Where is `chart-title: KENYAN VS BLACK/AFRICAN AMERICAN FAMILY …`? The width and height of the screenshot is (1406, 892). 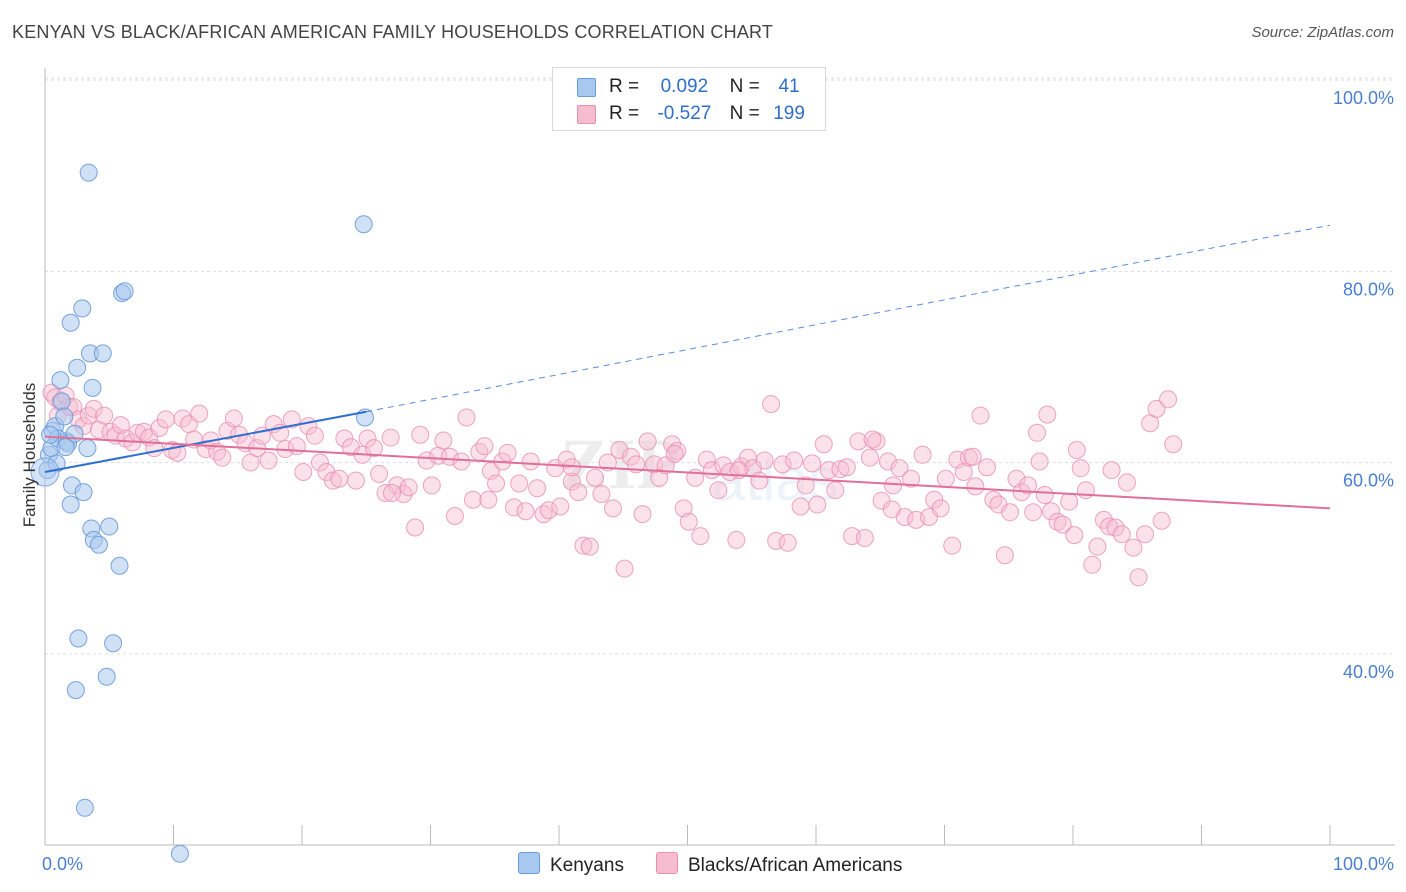
chart-title: KENYAN VS BLACK/AFRICAN AMERICAN FAMILY … is located at coordinates (393, 32).